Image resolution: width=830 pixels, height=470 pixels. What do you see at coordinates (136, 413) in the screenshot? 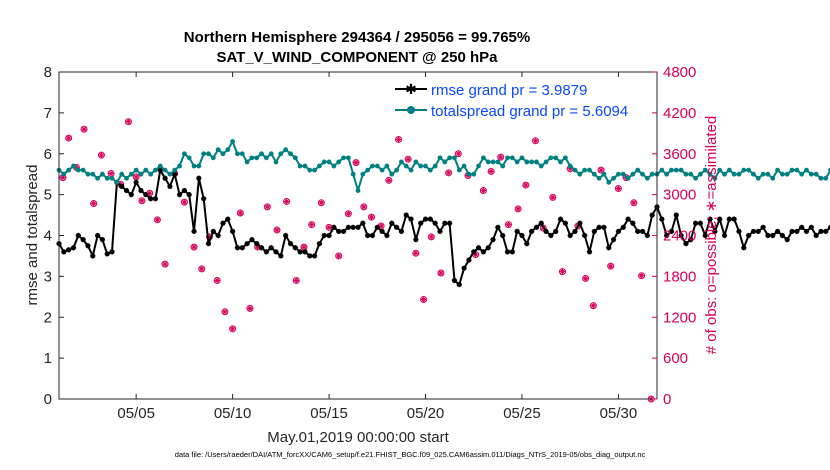
I see `x-tick-label: 05/05` at bounding box center [136, 413].